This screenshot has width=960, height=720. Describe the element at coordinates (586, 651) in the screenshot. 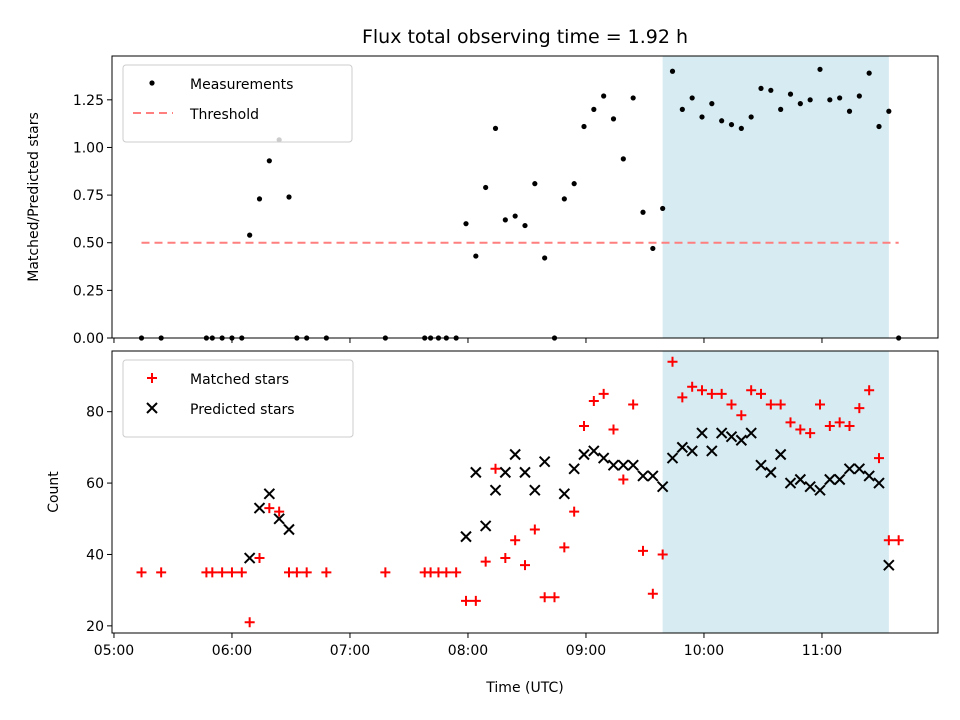

I see `x-tick-label: 09:00` at that location.